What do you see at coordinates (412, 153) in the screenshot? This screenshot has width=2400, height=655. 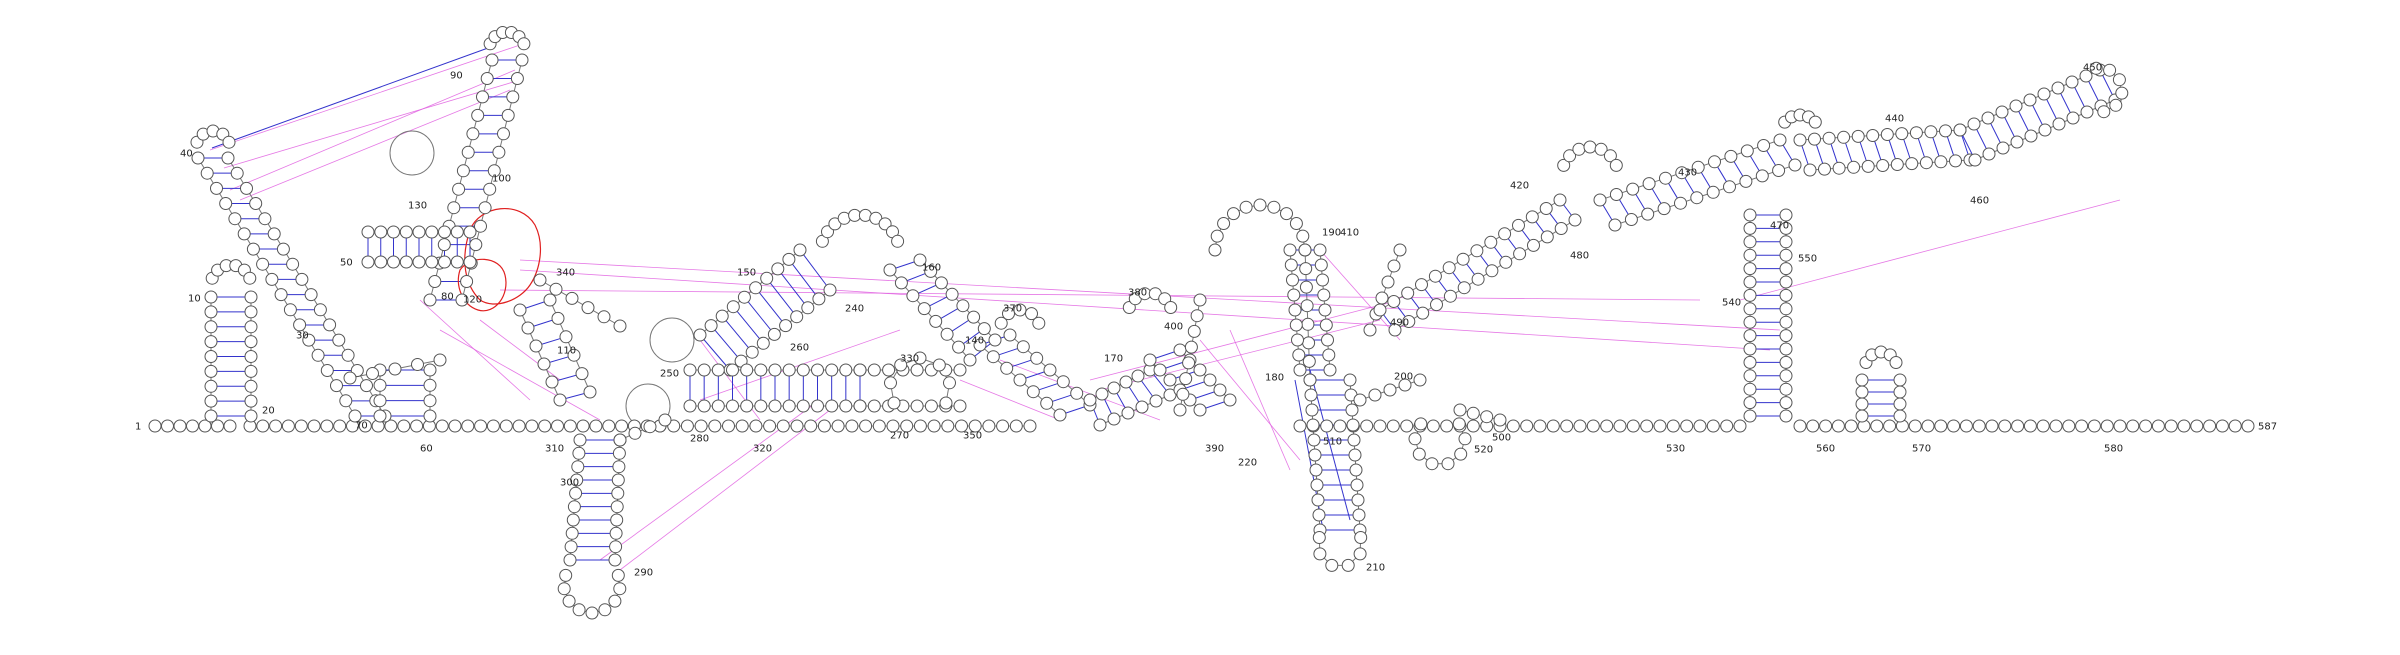 I see `interior-loop` at bounding box center [412, 153].